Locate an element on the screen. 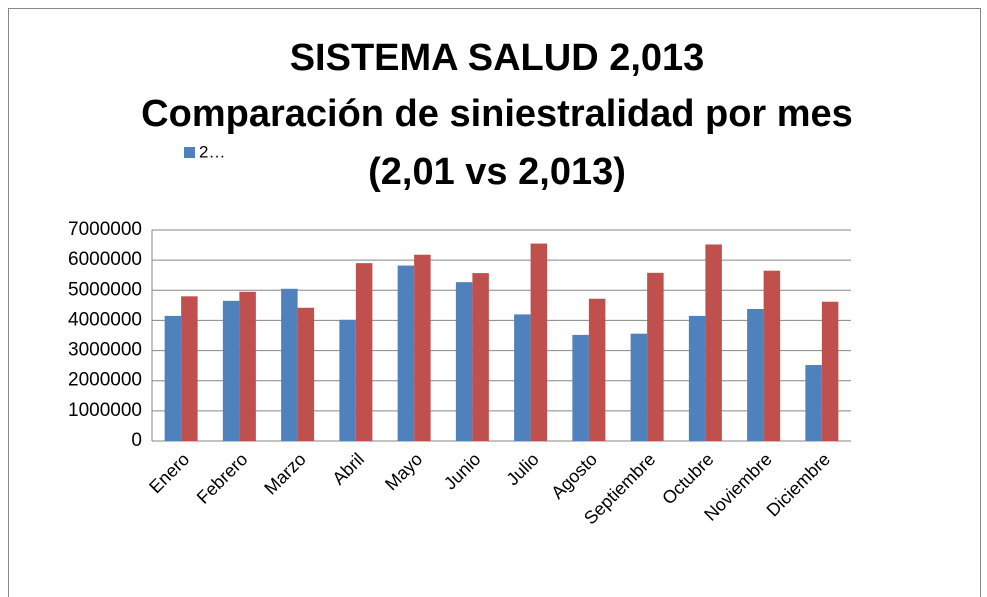 The height and width of the screenshot is (597, 987). chart-title: SISTEMA SALUD 2,013 is located at coordinates (497, 58).